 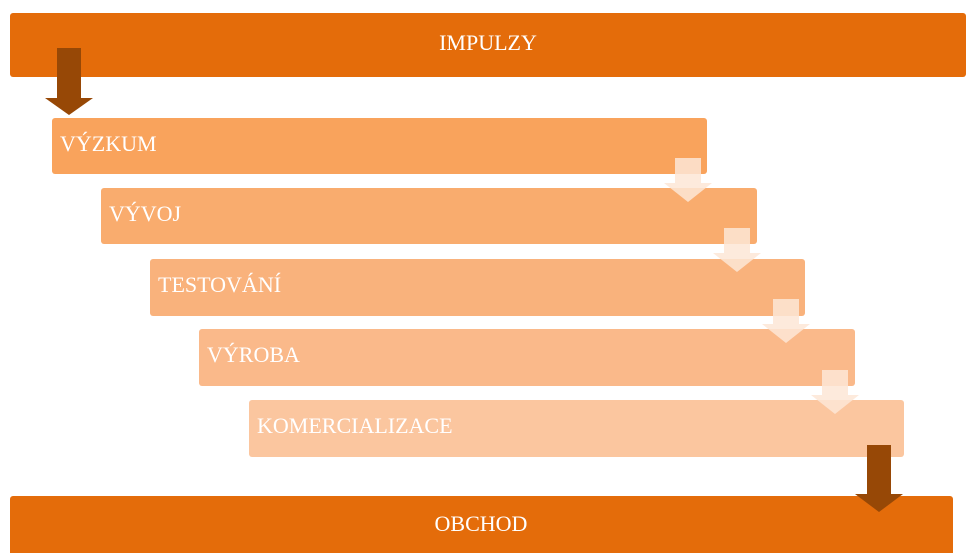 I want to click on step-label: VÝZKUM, so click(x=108, y=143).